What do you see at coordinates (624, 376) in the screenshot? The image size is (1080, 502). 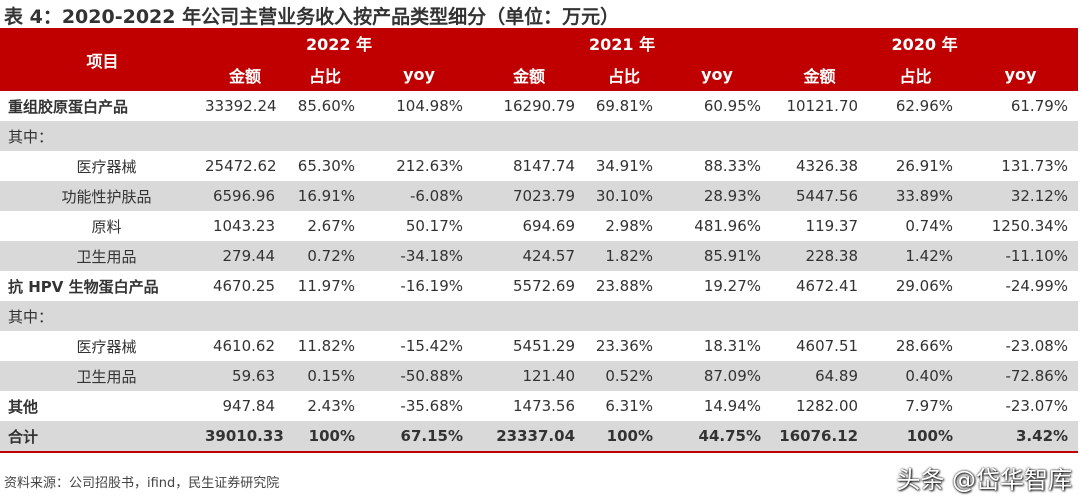 I see `cell: 0.52%` at bounding box center [624, 376].